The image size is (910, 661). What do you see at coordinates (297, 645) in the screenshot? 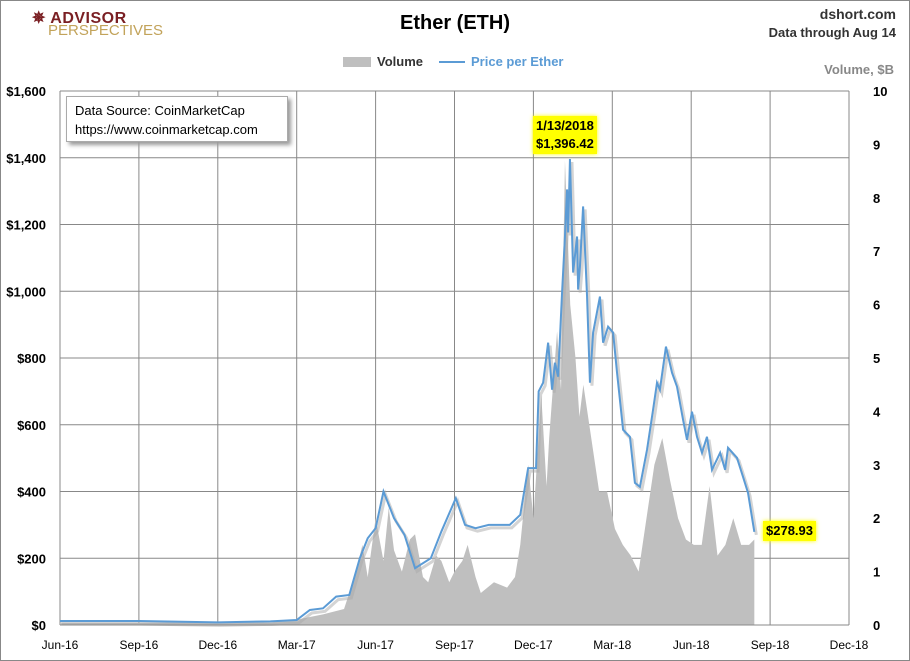
I see `x-tick-label: Mar-17` at bounding box center [297, 645].